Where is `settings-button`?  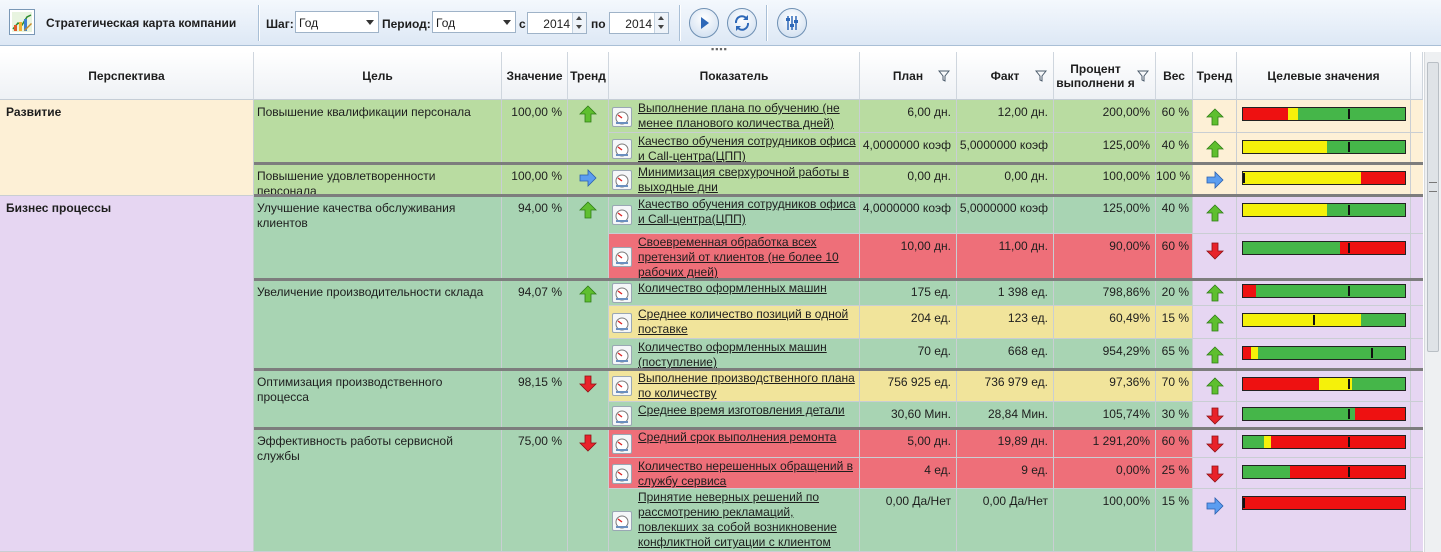 settings-button is located at coordinates (792, 23).